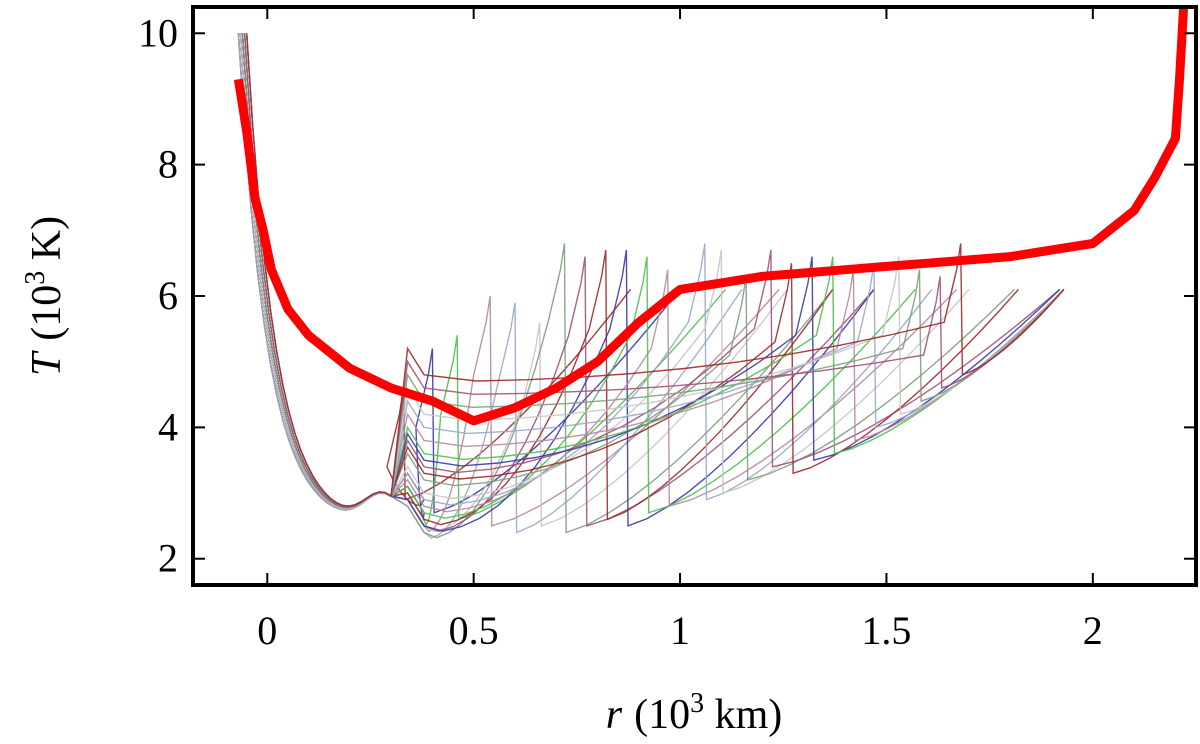 The height and width of the screenshot is (744, 1200). What do you see at coordinates (45, 296) in the screenshot?
I see `y-axis-label: T(103 K)` at bounding box center [45, 296].